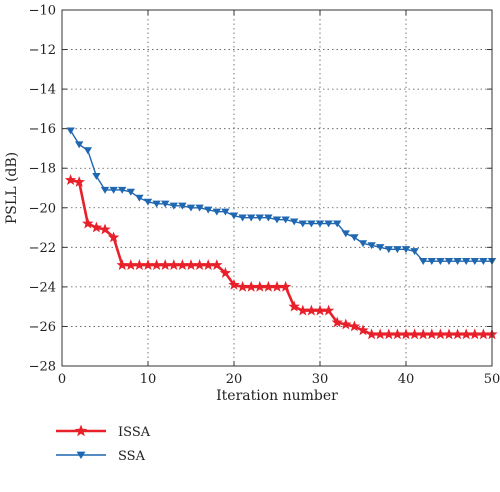  I want to click on x-tick-label: 50, so click(492, 379).